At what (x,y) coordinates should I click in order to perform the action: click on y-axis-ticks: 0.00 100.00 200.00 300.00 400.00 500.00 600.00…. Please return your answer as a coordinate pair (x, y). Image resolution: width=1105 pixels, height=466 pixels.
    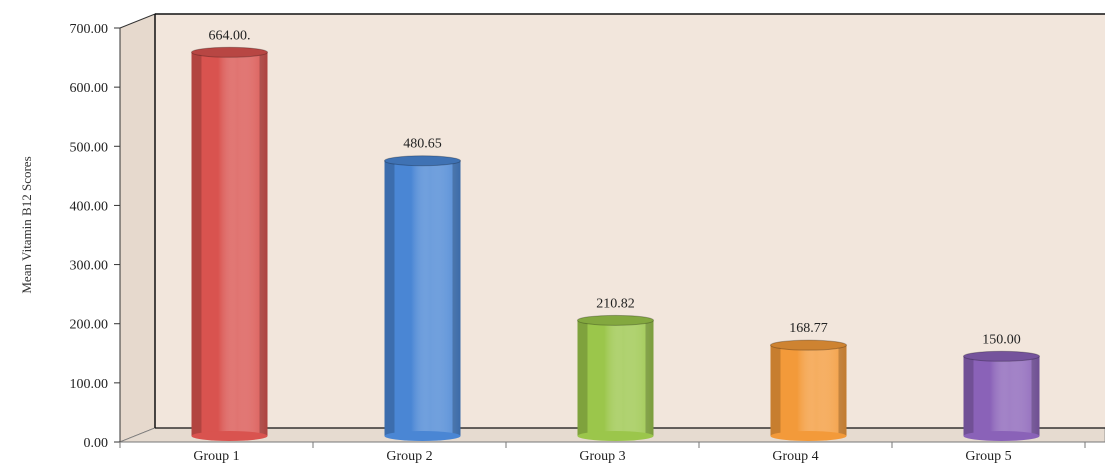
    Looking at the image, I should click on (95, 236).